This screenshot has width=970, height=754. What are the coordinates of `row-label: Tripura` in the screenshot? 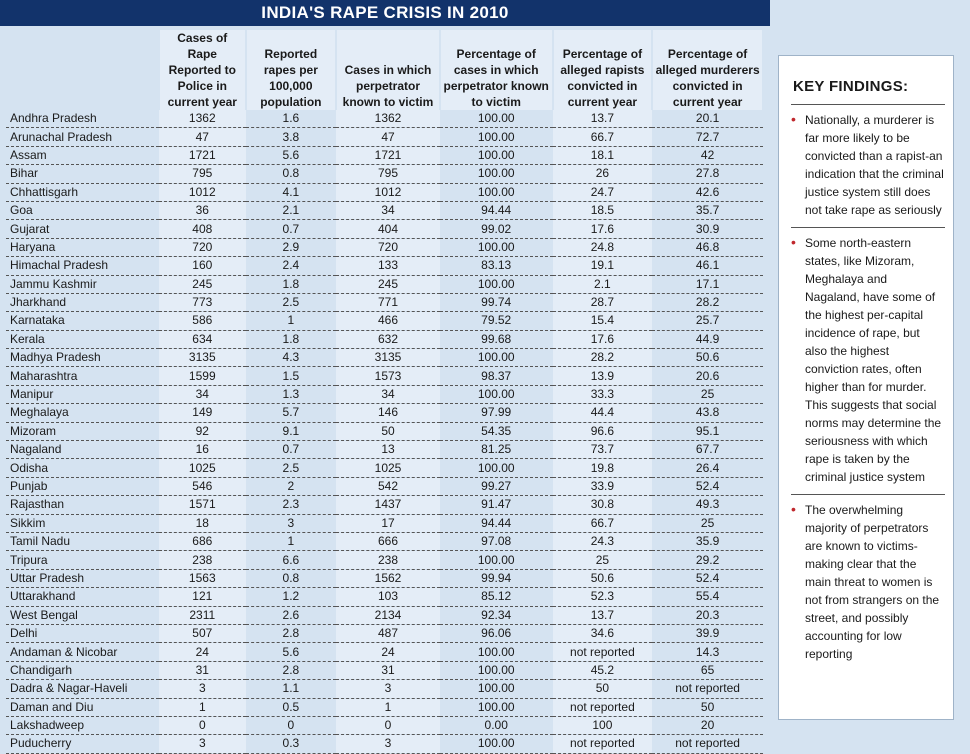 It's located at (82, 560).